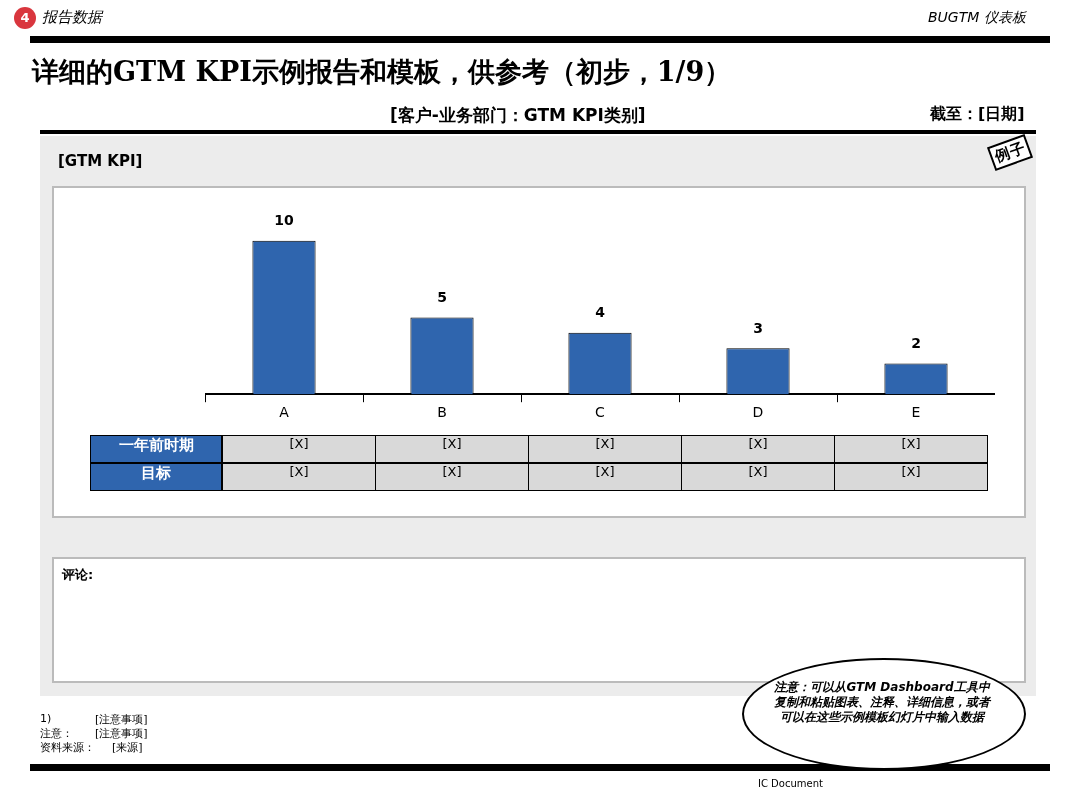 The height and width of the screenshot is (810, 1080). Describe the element at coordinates (46, 718) in the screenshot. I see `text: 1)` at that location.